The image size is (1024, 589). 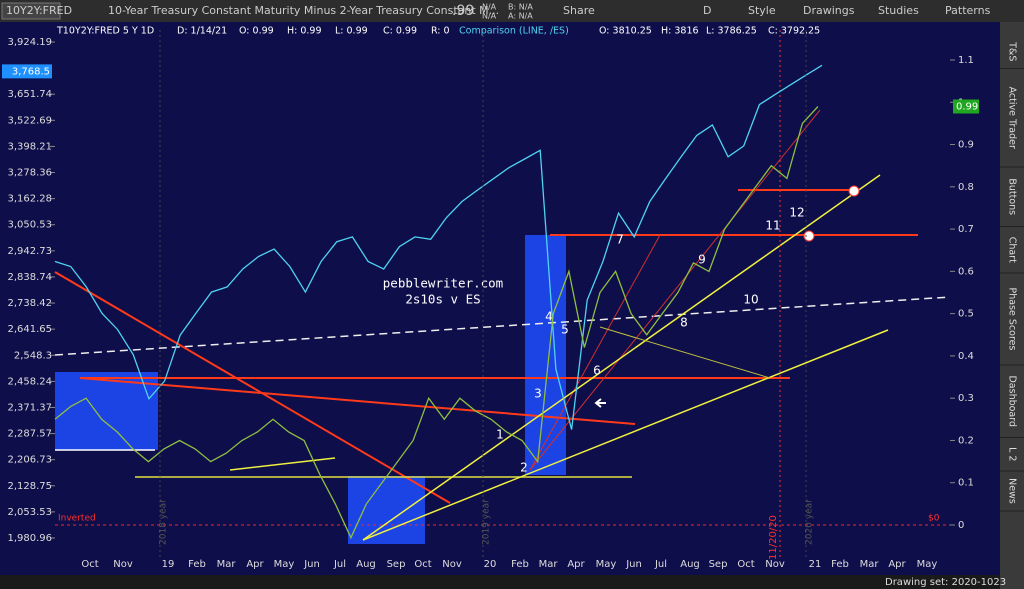 What do you see at coordinates (810, 522) in the screenshot?
I see `year-mark: 2020 year` at bounding box center [810, 522].